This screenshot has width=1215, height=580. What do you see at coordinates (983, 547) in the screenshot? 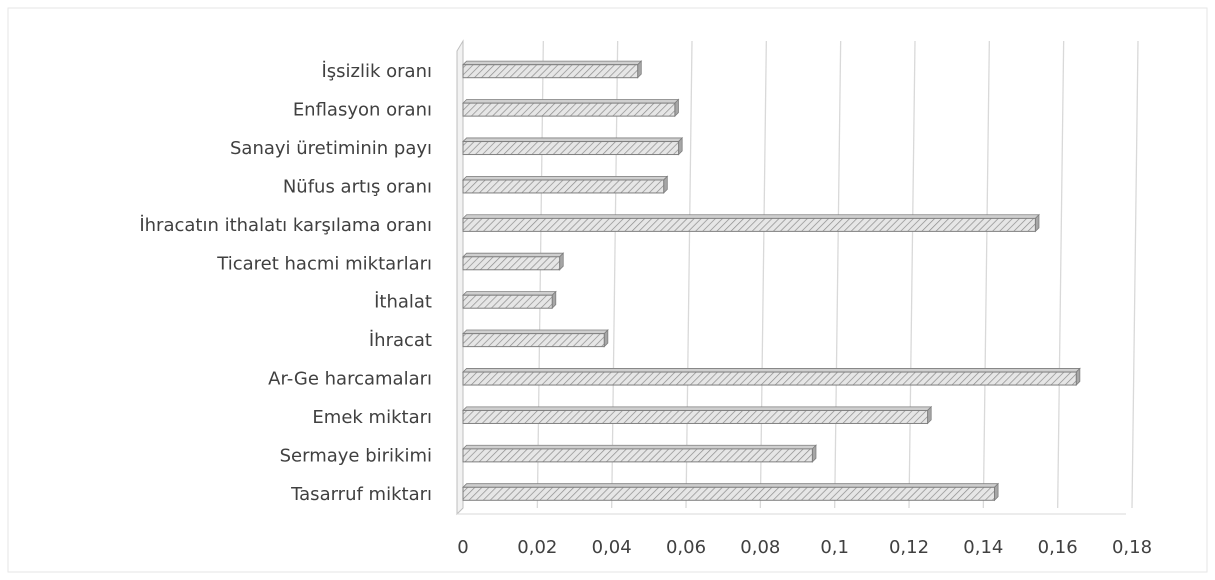
I see `x-tick-label: 0,14` at bounding box center [983, 547].